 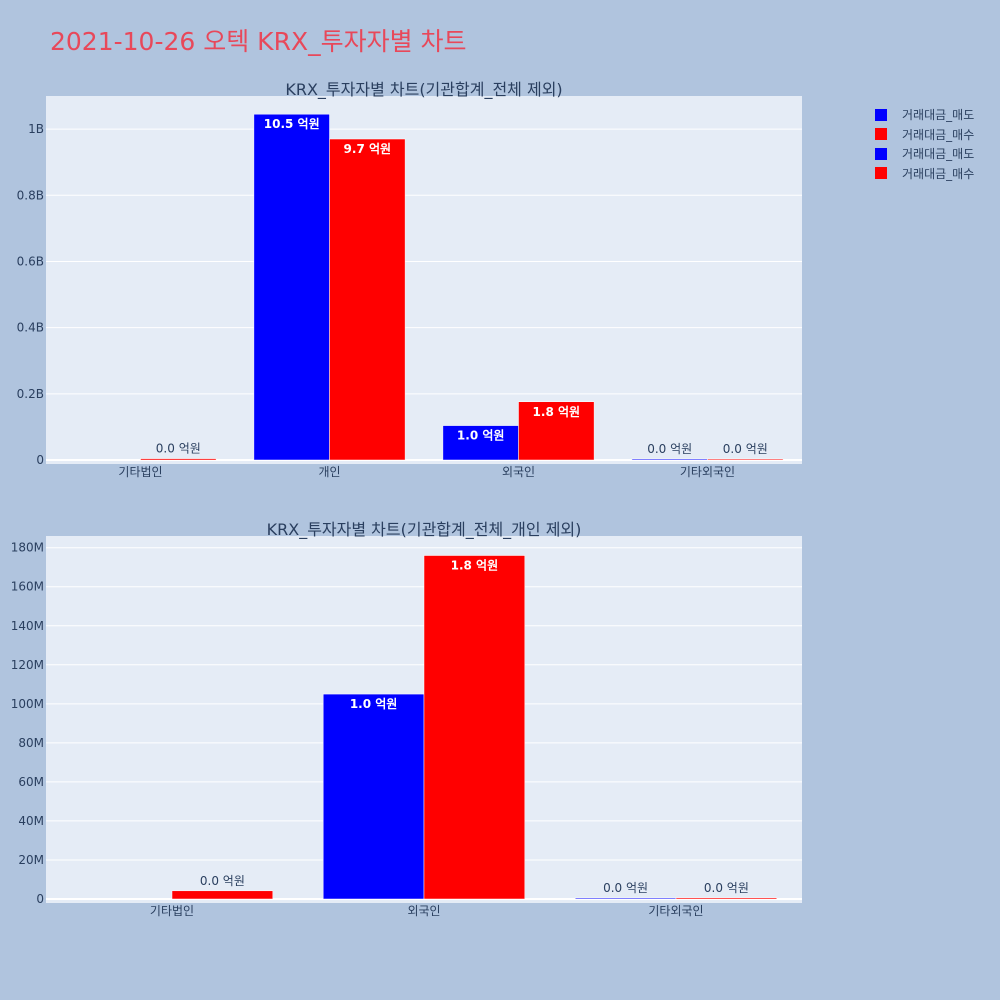 I want to click on y-tick-label: 0.4B, so click(x=30, y=328).